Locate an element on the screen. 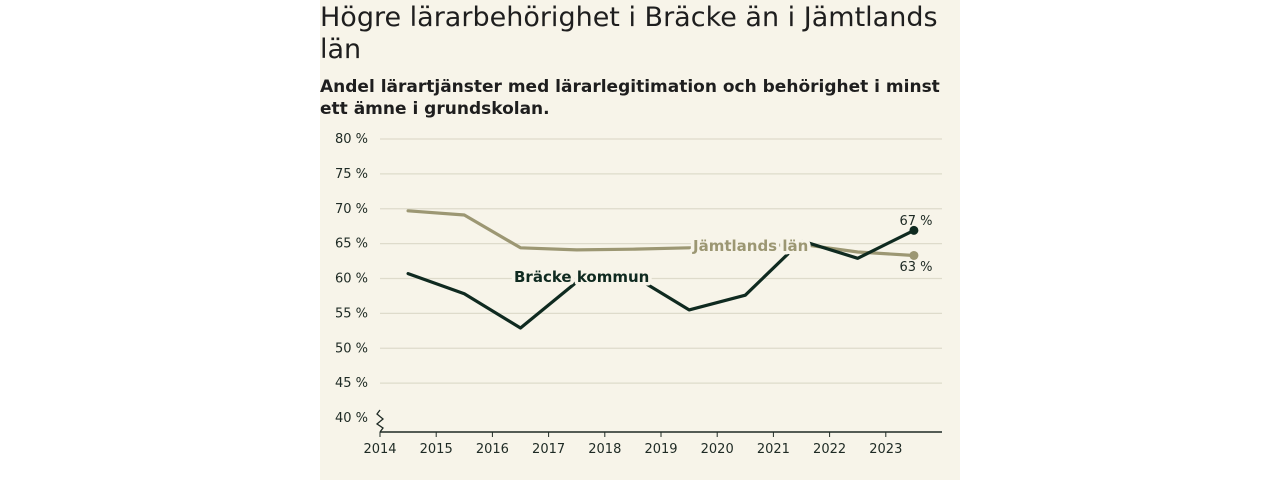 This screenshot has height=480, width=1280. bracke-series-label: Bräcke kommun is located at coordinates (581, 277).